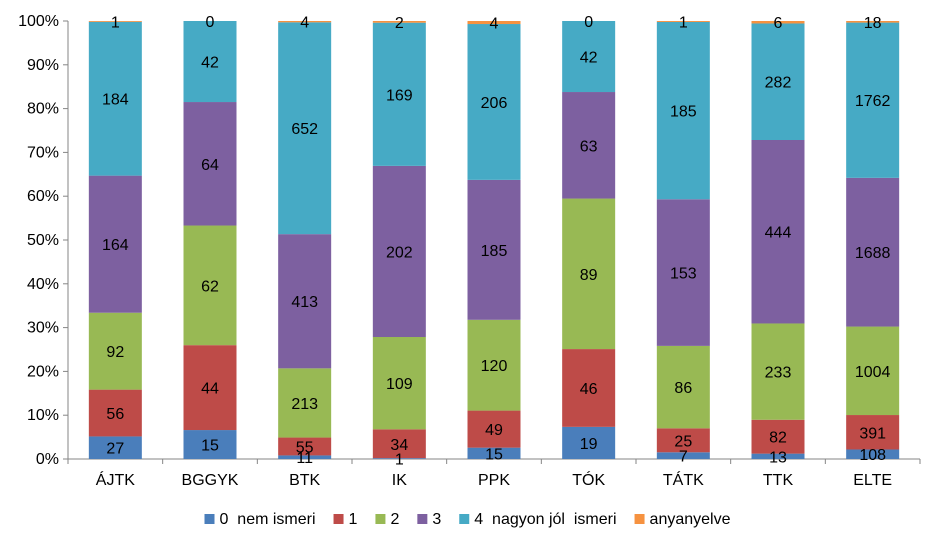 Image resolution: width=935 pixels, height=533 pixels. What do you see at coordinates (394, 519) in the screenshot?
I see `legend-label: 2` at bounding box center [394, 519].